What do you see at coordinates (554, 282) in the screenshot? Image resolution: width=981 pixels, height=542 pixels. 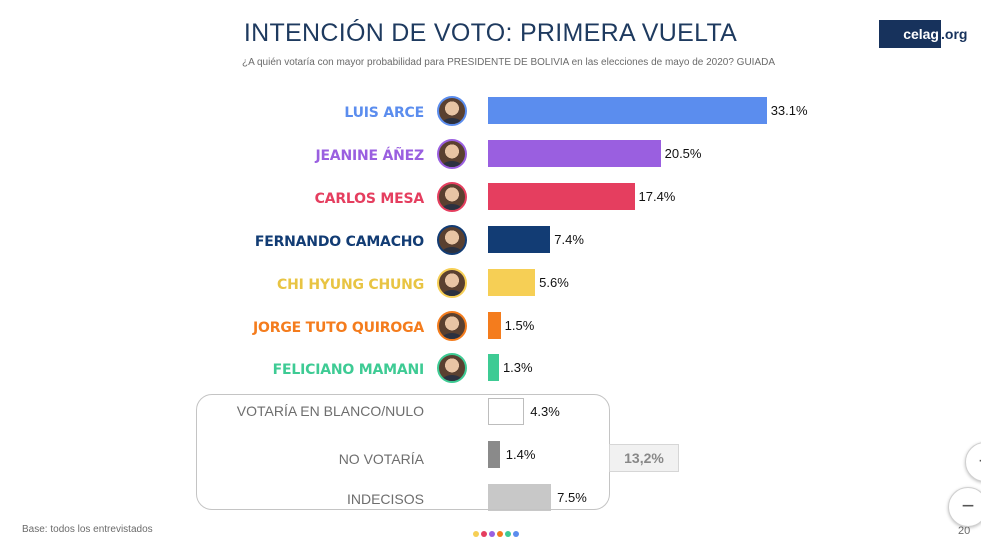 I see `value-label-chi-hyung-chung: 5.6%` at bounding box center [554, 282].